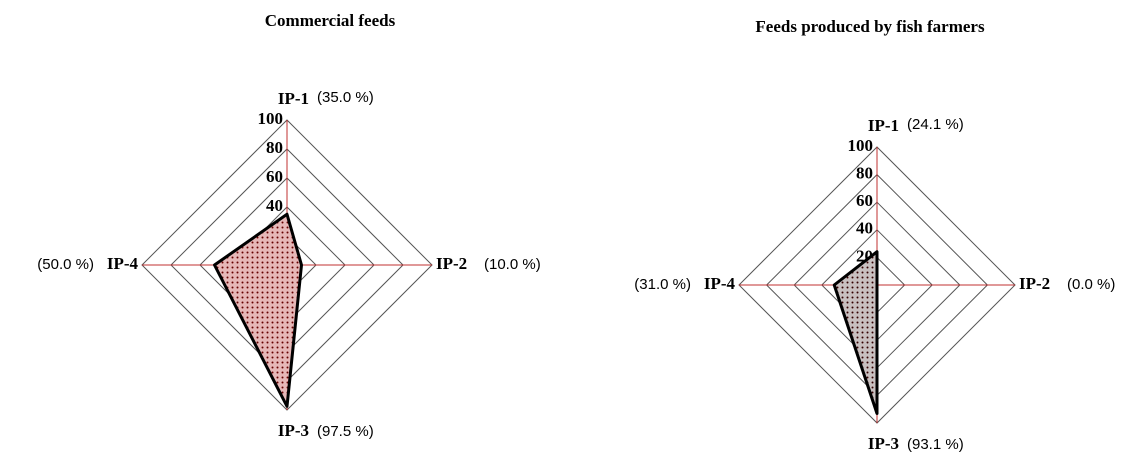  Describe the element at coordinates (65, 264) in the screenshot. I see `value-label: (50.0 %)` at that location.